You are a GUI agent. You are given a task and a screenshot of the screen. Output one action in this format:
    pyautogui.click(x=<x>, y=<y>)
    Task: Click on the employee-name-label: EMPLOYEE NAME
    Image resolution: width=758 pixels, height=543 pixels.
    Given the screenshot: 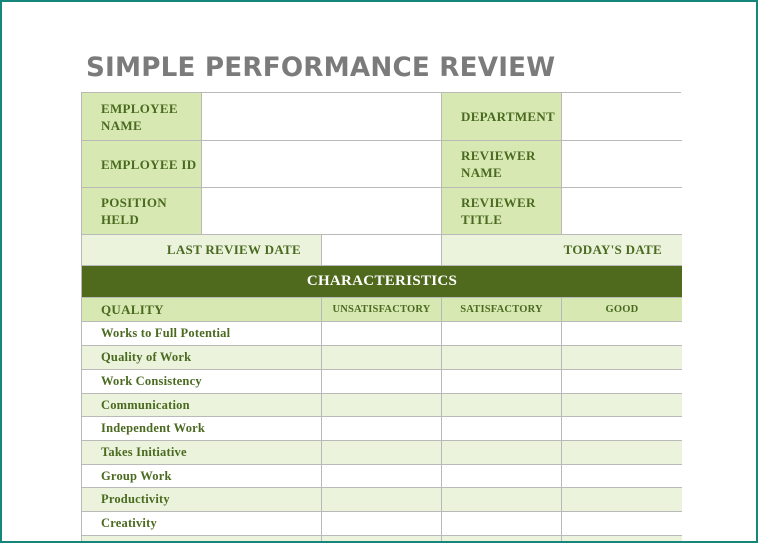 What is the action you would take?
    pyautogui.click(x=142, y=117)
    